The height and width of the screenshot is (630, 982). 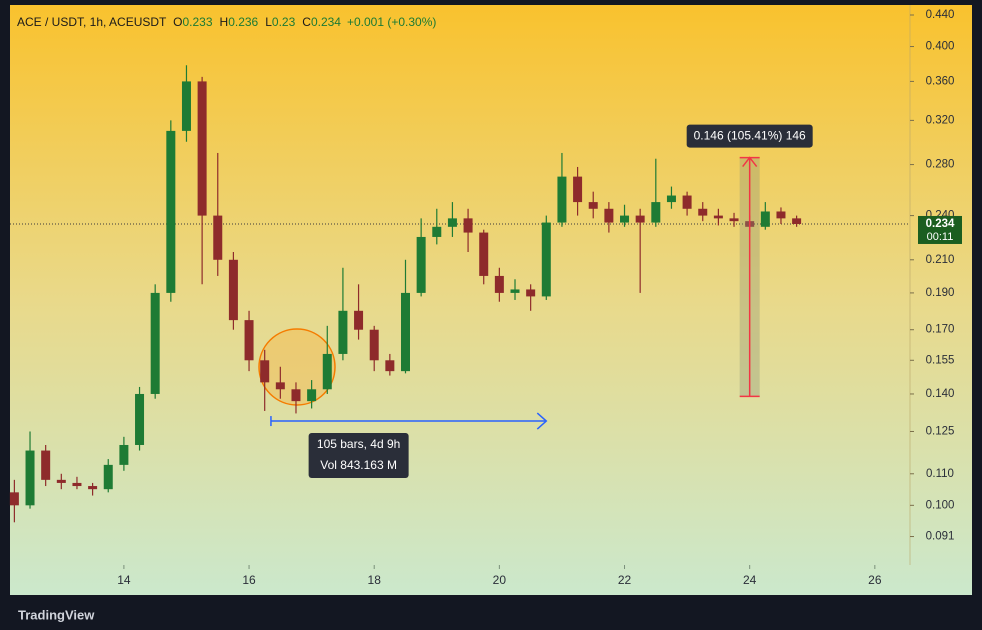 What do you see at coordinates (940, 237) in the screenshot?
I see `countdown-label: 00:11` at bounding box center [940, 237].